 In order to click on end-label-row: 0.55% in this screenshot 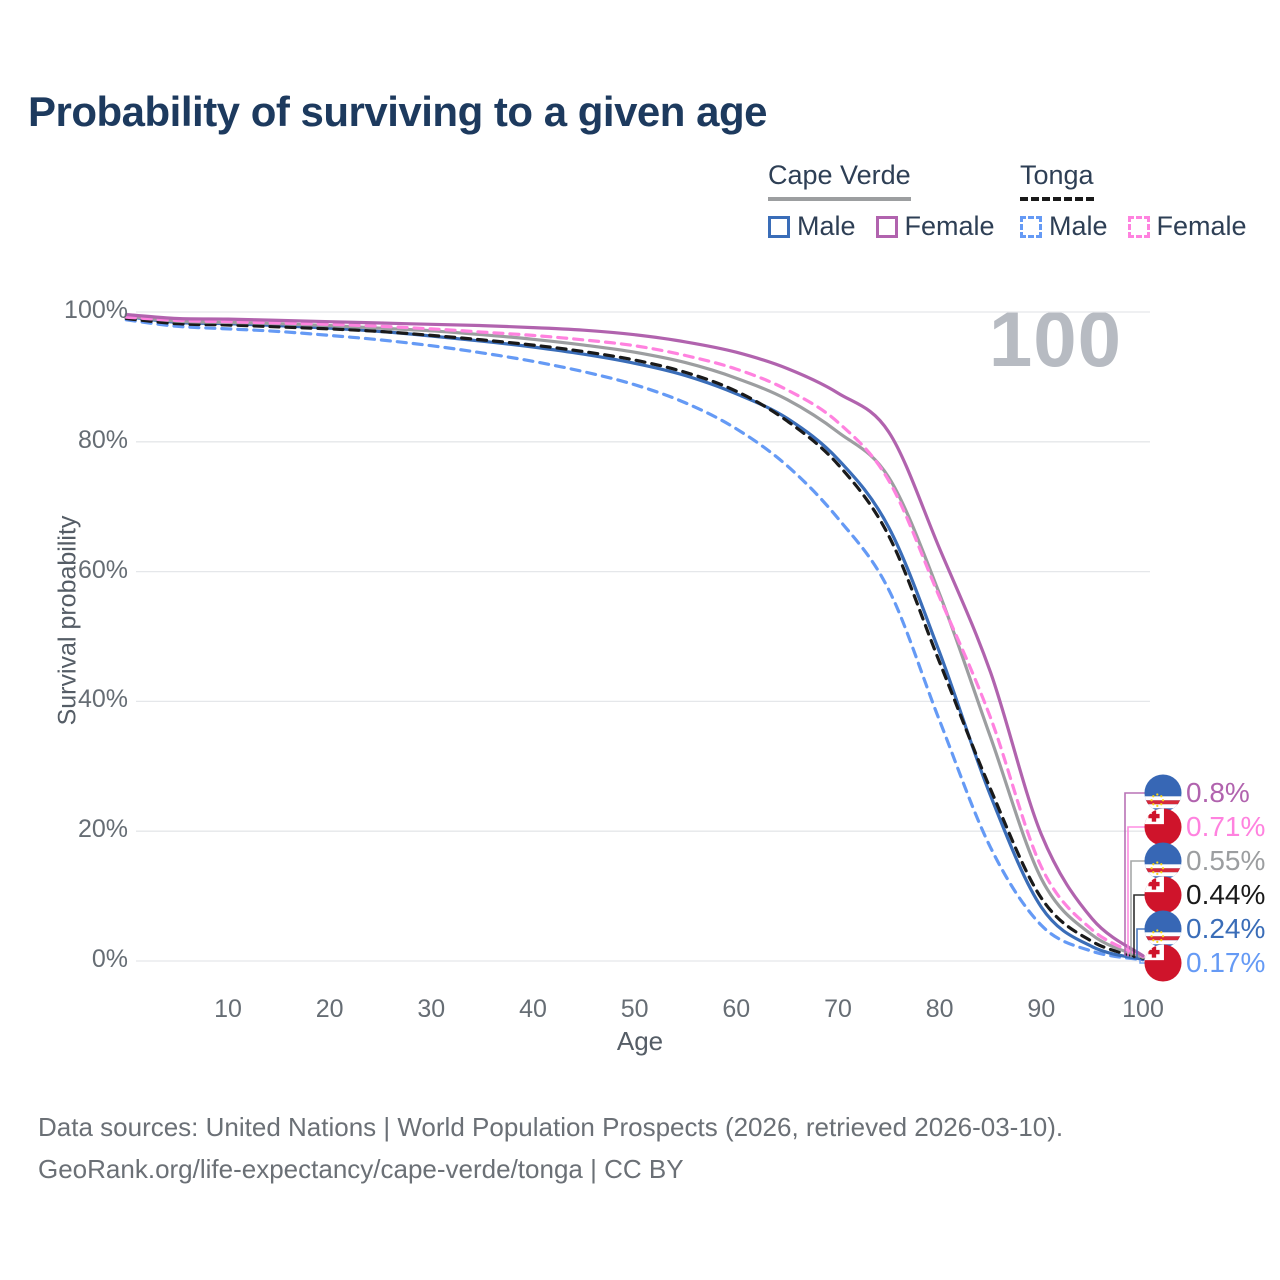, I will do `click(1204, 861)`.